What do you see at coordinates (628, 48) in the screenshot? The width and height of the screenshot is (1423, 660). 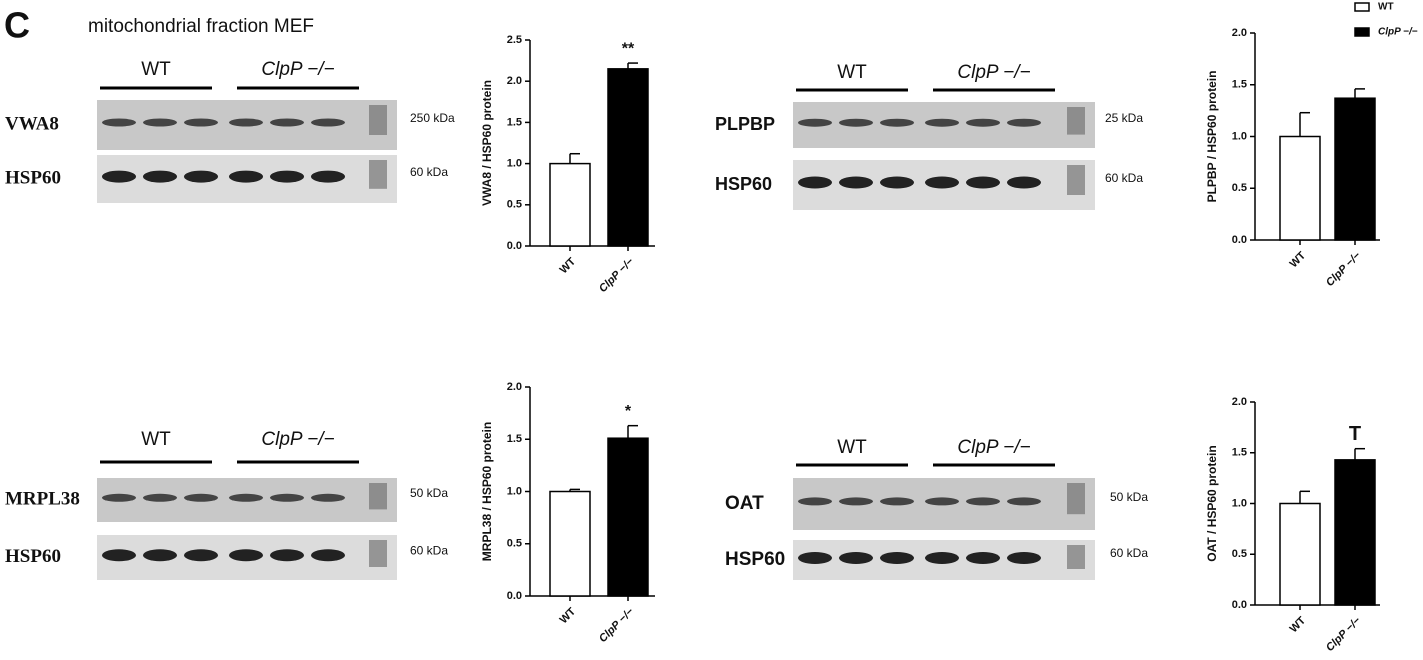 I see `significance: **` at bounding box center [628, 48].